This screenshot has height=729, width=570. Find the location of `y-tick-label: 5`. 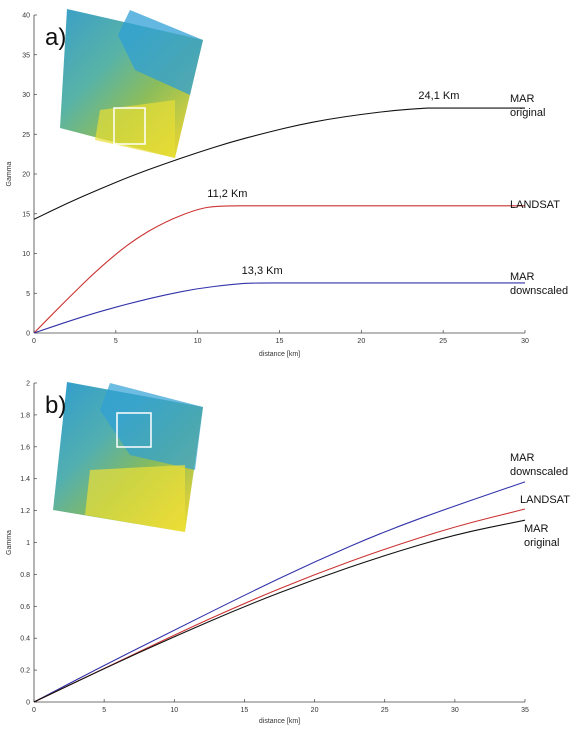

y-tick-label: 5 is located at coordinates (28, 294).